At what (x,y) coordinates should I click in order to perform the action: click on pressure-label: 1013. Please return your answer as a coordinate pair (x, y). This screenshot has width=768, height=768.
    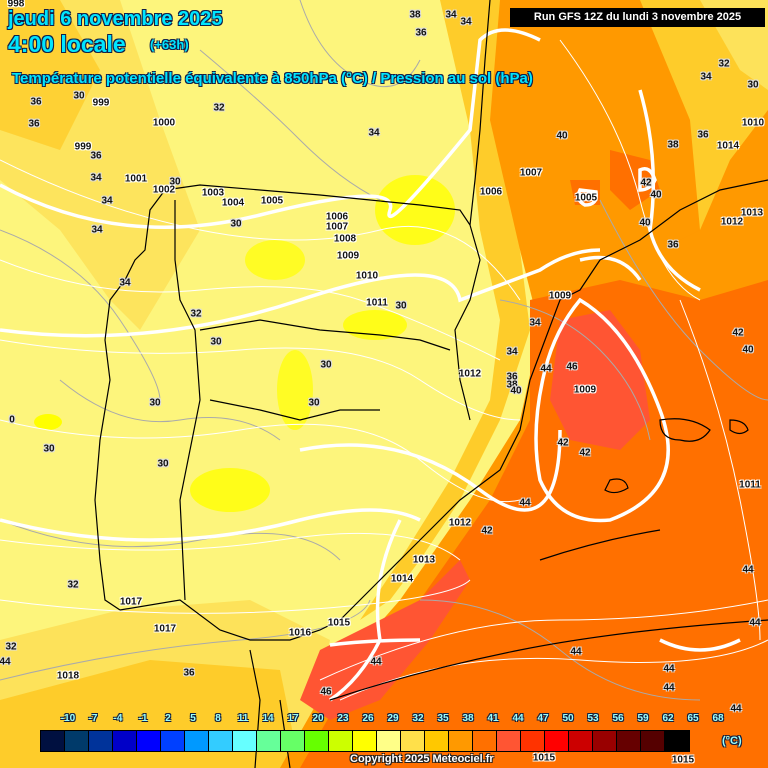
    Looking at the image, I should click on (424, 560).